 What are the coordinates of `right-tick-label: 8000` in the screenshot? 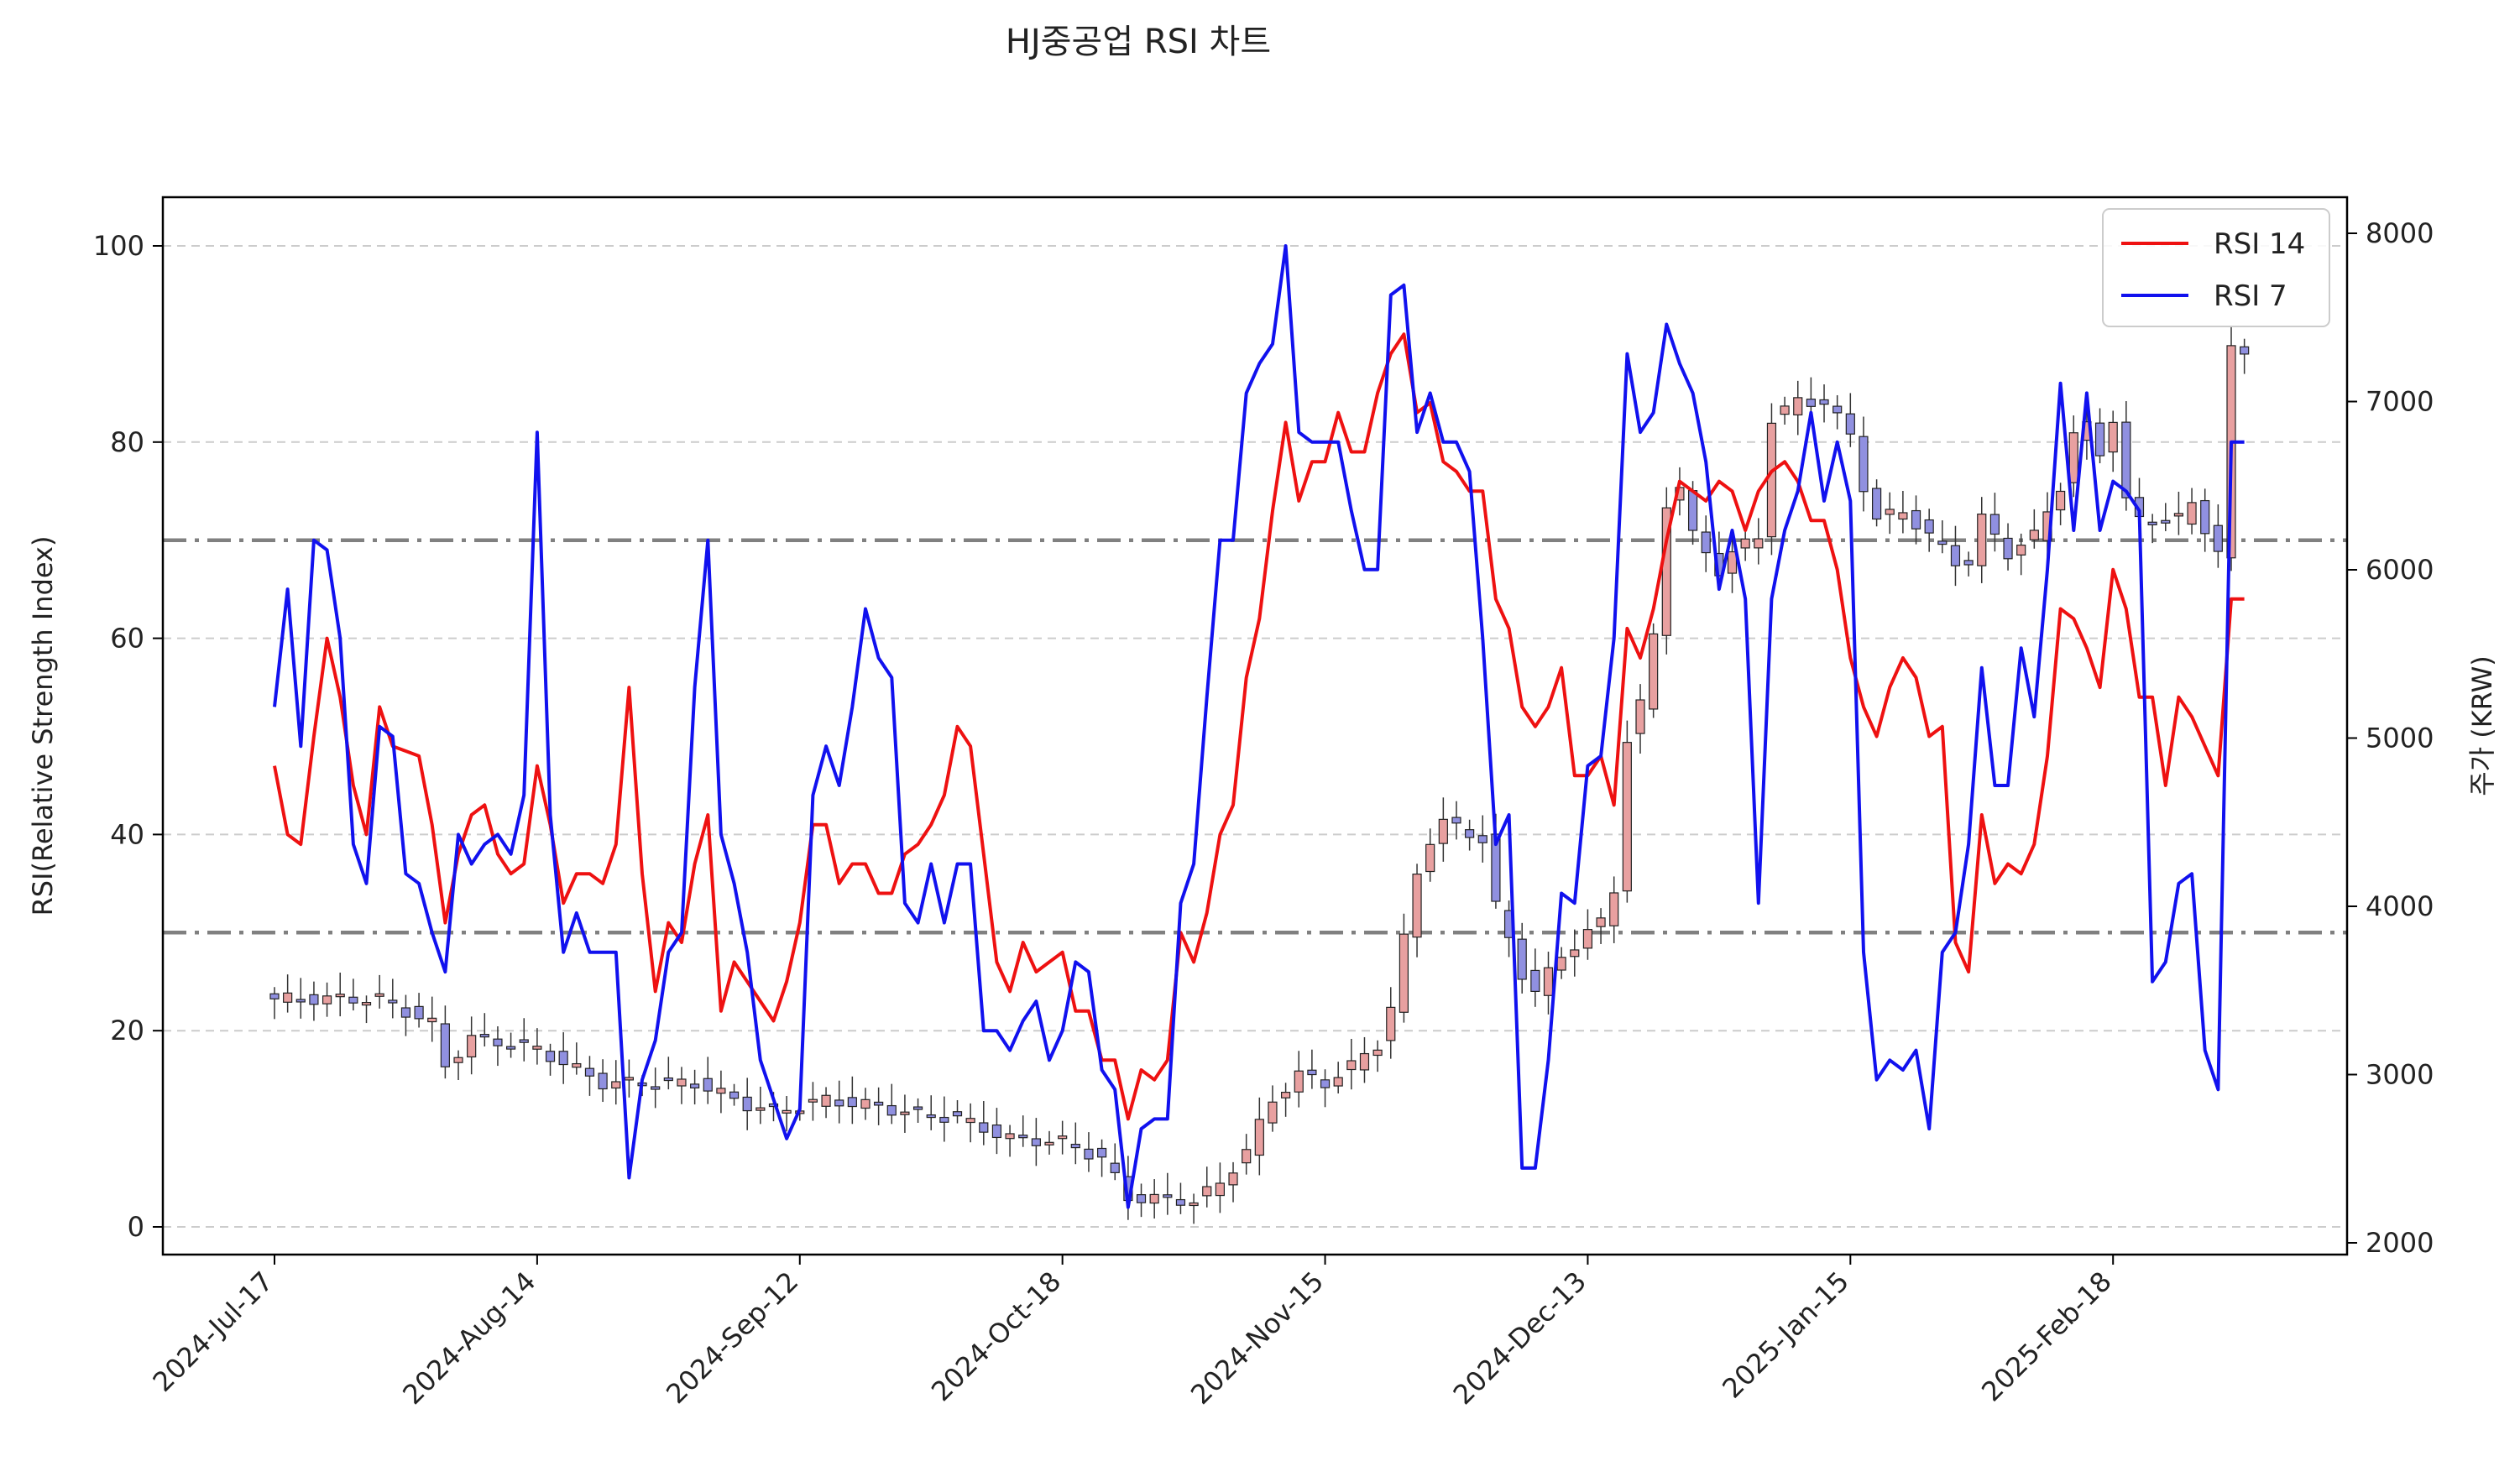 It's located at (2400, 233).